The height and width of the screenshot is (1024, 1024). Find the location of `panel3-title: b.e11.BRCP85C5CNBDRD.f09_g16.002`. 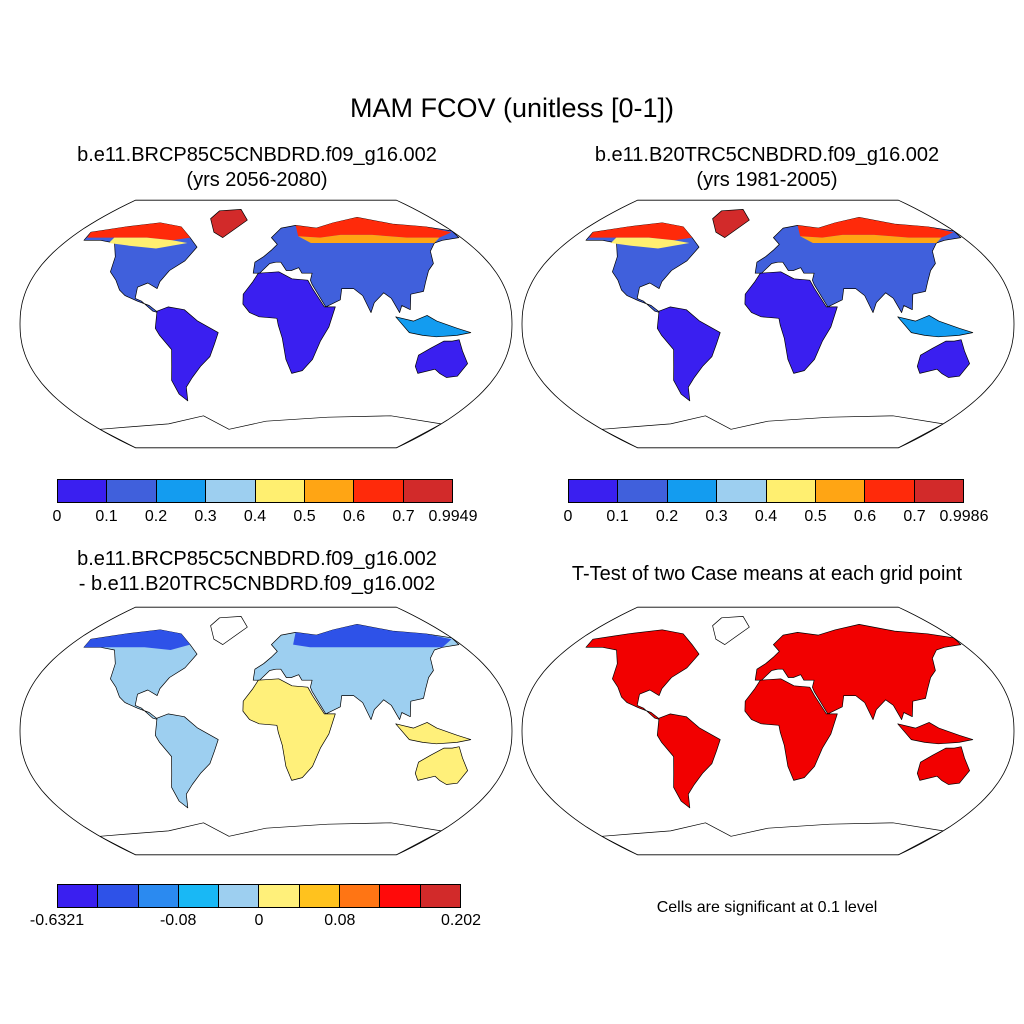

panel3-title: b.e11.BRCP85C5CNBDRD.f09_g16.002 is located at coordinates (257, 559).